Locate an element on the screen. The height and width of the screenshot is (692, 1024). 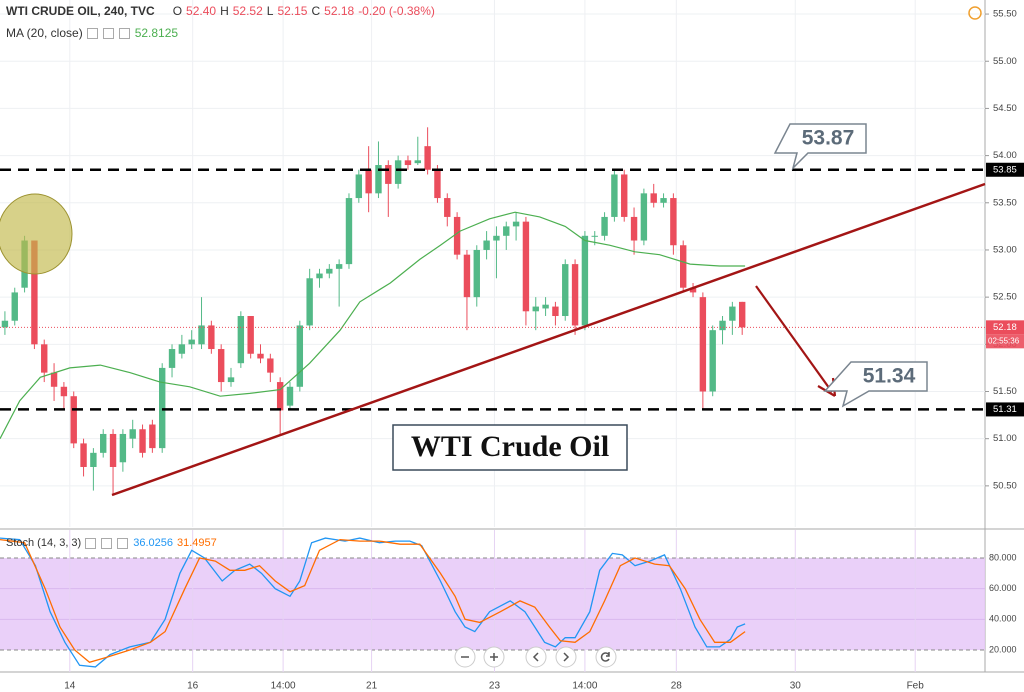
x-tick-label: 21 is located at coordinates (372, 686).